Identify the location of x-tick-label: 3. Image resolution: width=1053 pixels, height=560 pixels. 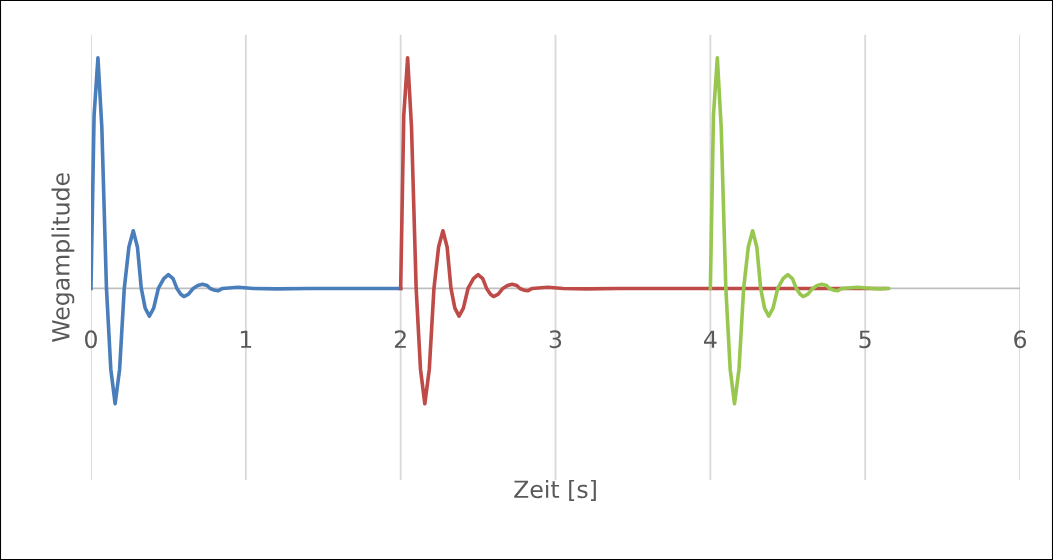
(555, 339).